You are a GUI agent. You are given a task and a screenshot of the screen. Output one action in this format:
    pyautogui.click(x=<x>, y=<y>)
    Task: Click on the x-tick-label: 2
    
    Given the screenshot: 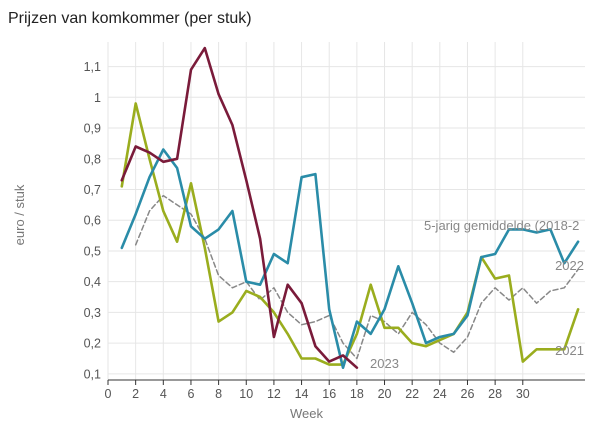 What is the action you would take?
    pyautogui.click(x=135, y=394)
    